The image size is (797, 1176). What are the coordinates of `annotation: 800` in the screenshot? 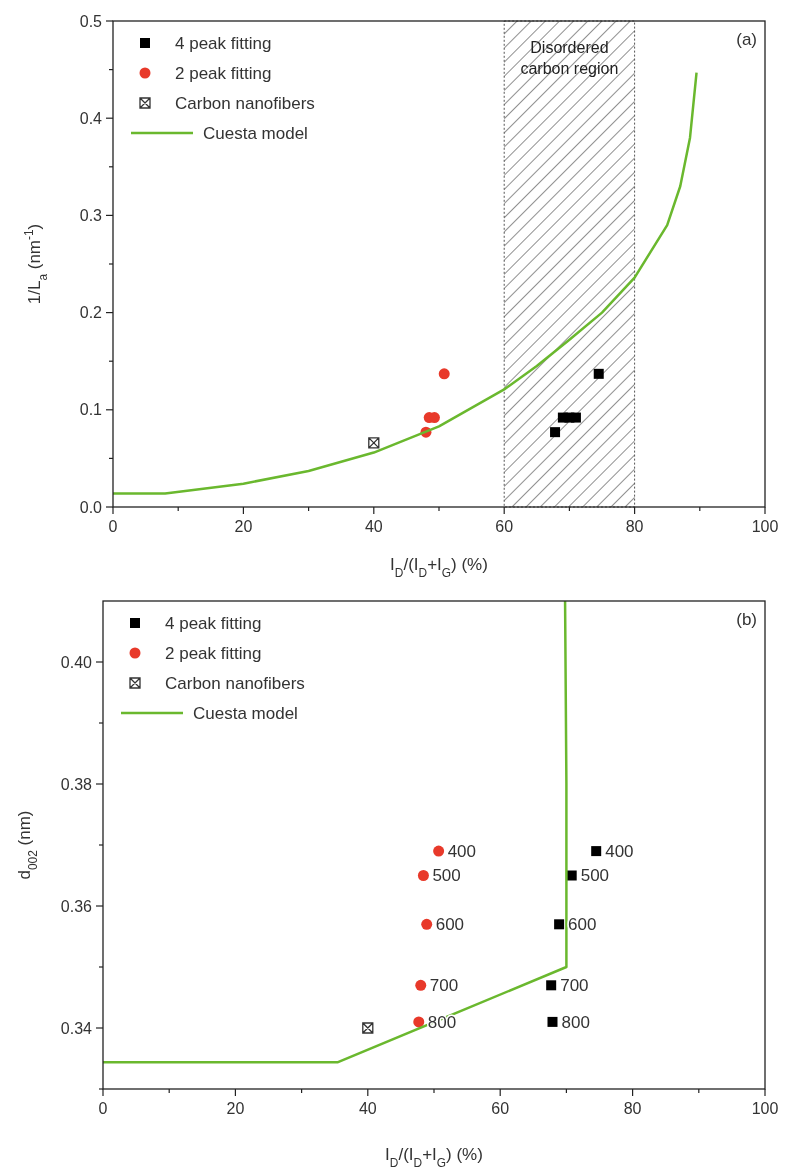 It's located at (575, 1022).